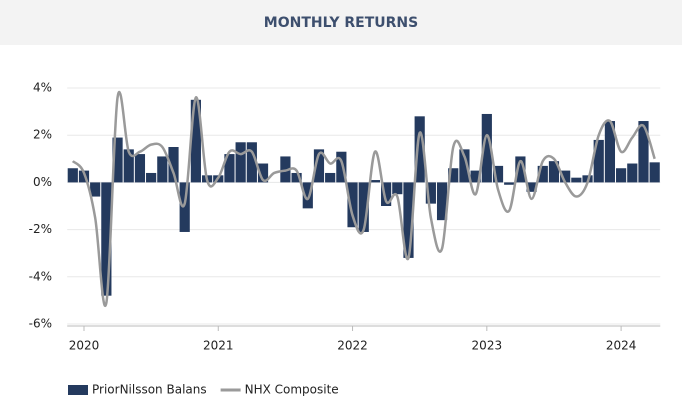 This screenshot has height=405, width=682. I want to click on y-tick-label: 4%, so click(42, 88).